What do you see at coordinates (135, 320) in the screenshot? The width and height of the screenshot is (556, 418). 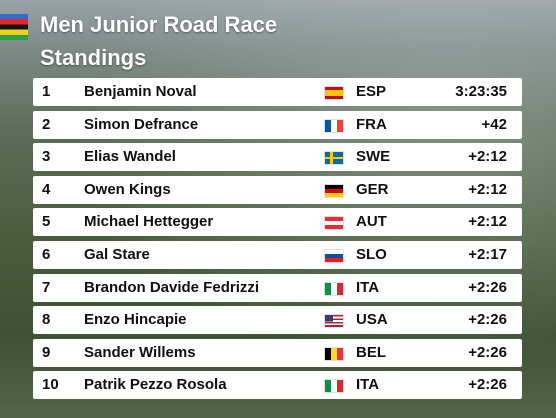 I see `rider-name: Enzo Hincapie` at bounding box center [135, 320].